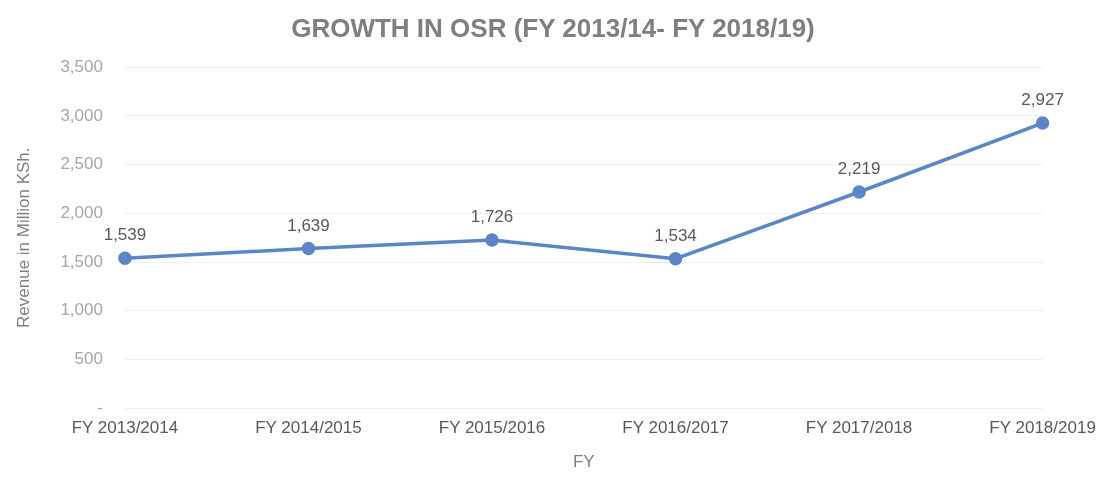 Image resolution: width=1106 pixels, height=479 pixels. I want to click on y-tick-label: -, so click(100, 407).